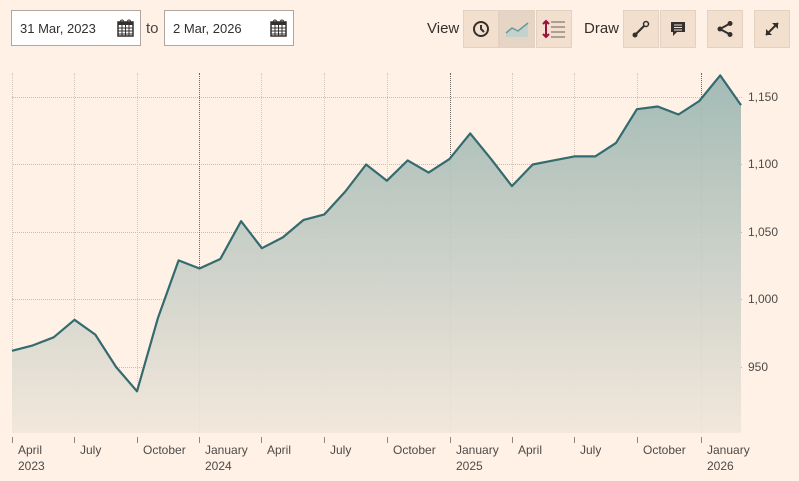 Image resolution: width=799 pixels, height=481 pixels. I want to click on line-view-button, so click(517, 29).